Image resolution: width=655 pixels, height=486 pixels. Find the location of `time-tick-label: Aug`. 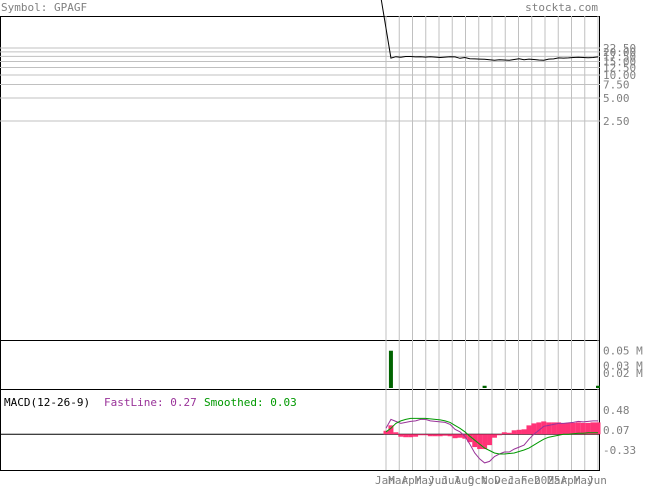

time-tick-label: Aug is located at coordinates (465, 480).